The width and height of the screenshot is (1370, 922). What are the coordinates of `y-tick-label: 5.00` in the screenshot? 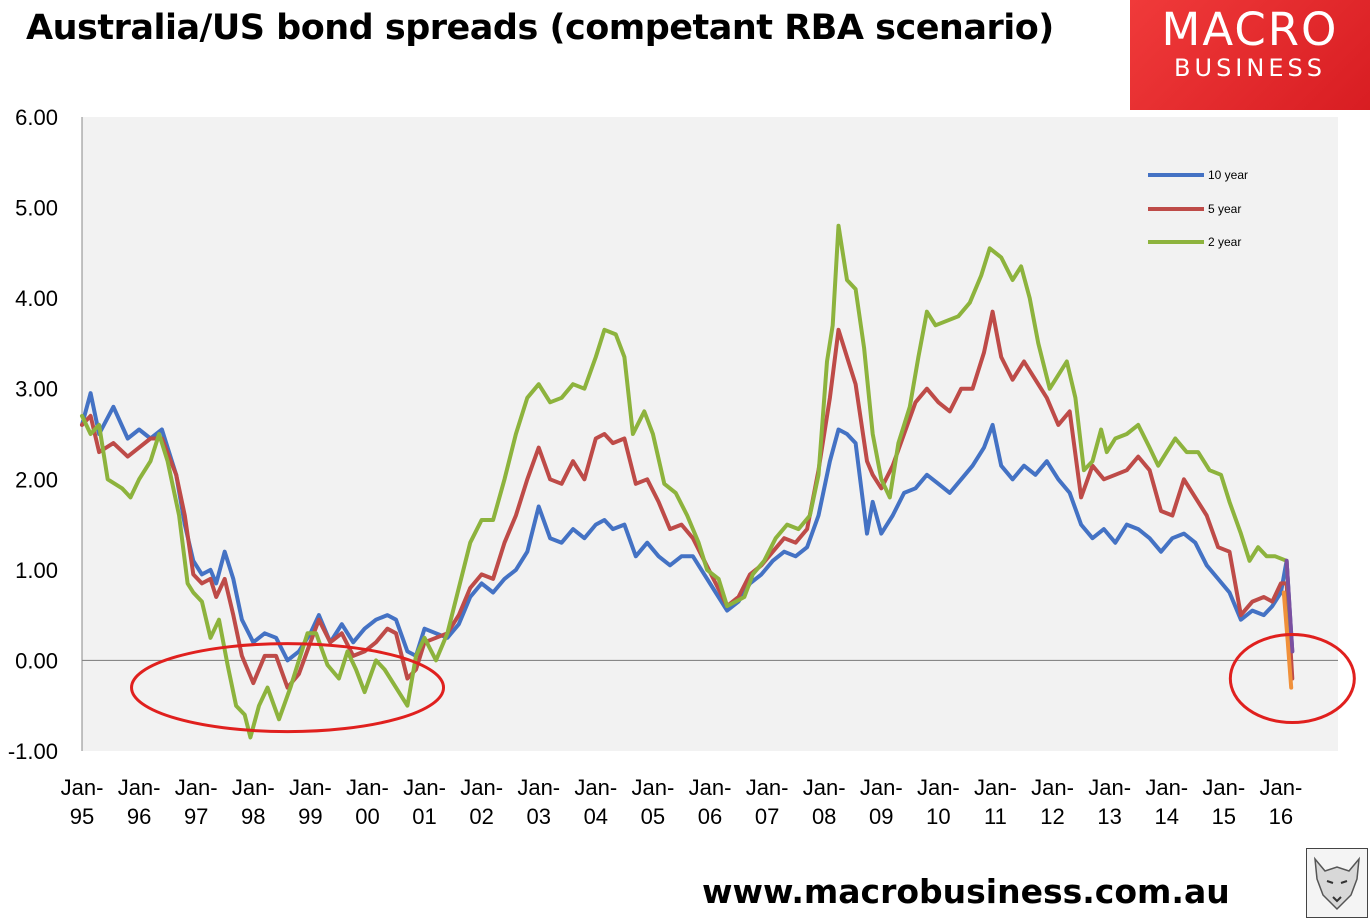 It's located at (36, 208).